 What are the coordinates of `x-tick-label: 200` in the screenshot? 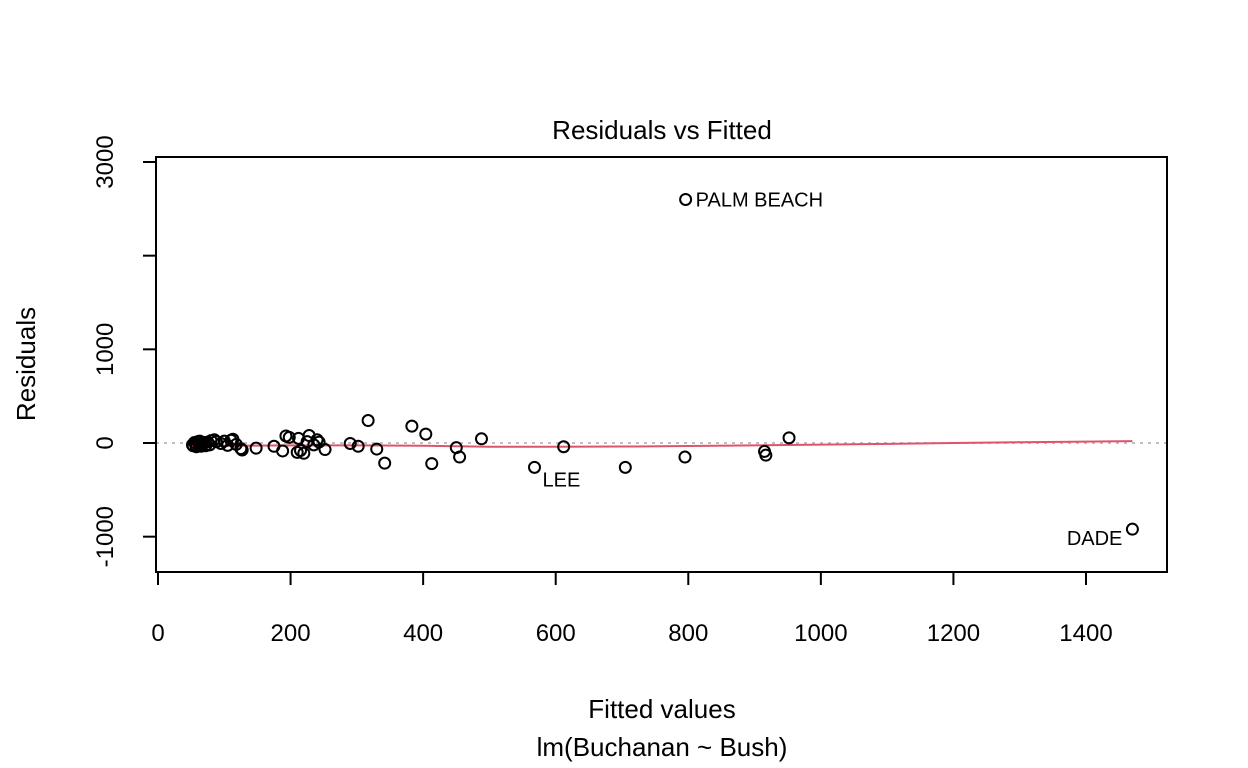 It's located at (291, 633).